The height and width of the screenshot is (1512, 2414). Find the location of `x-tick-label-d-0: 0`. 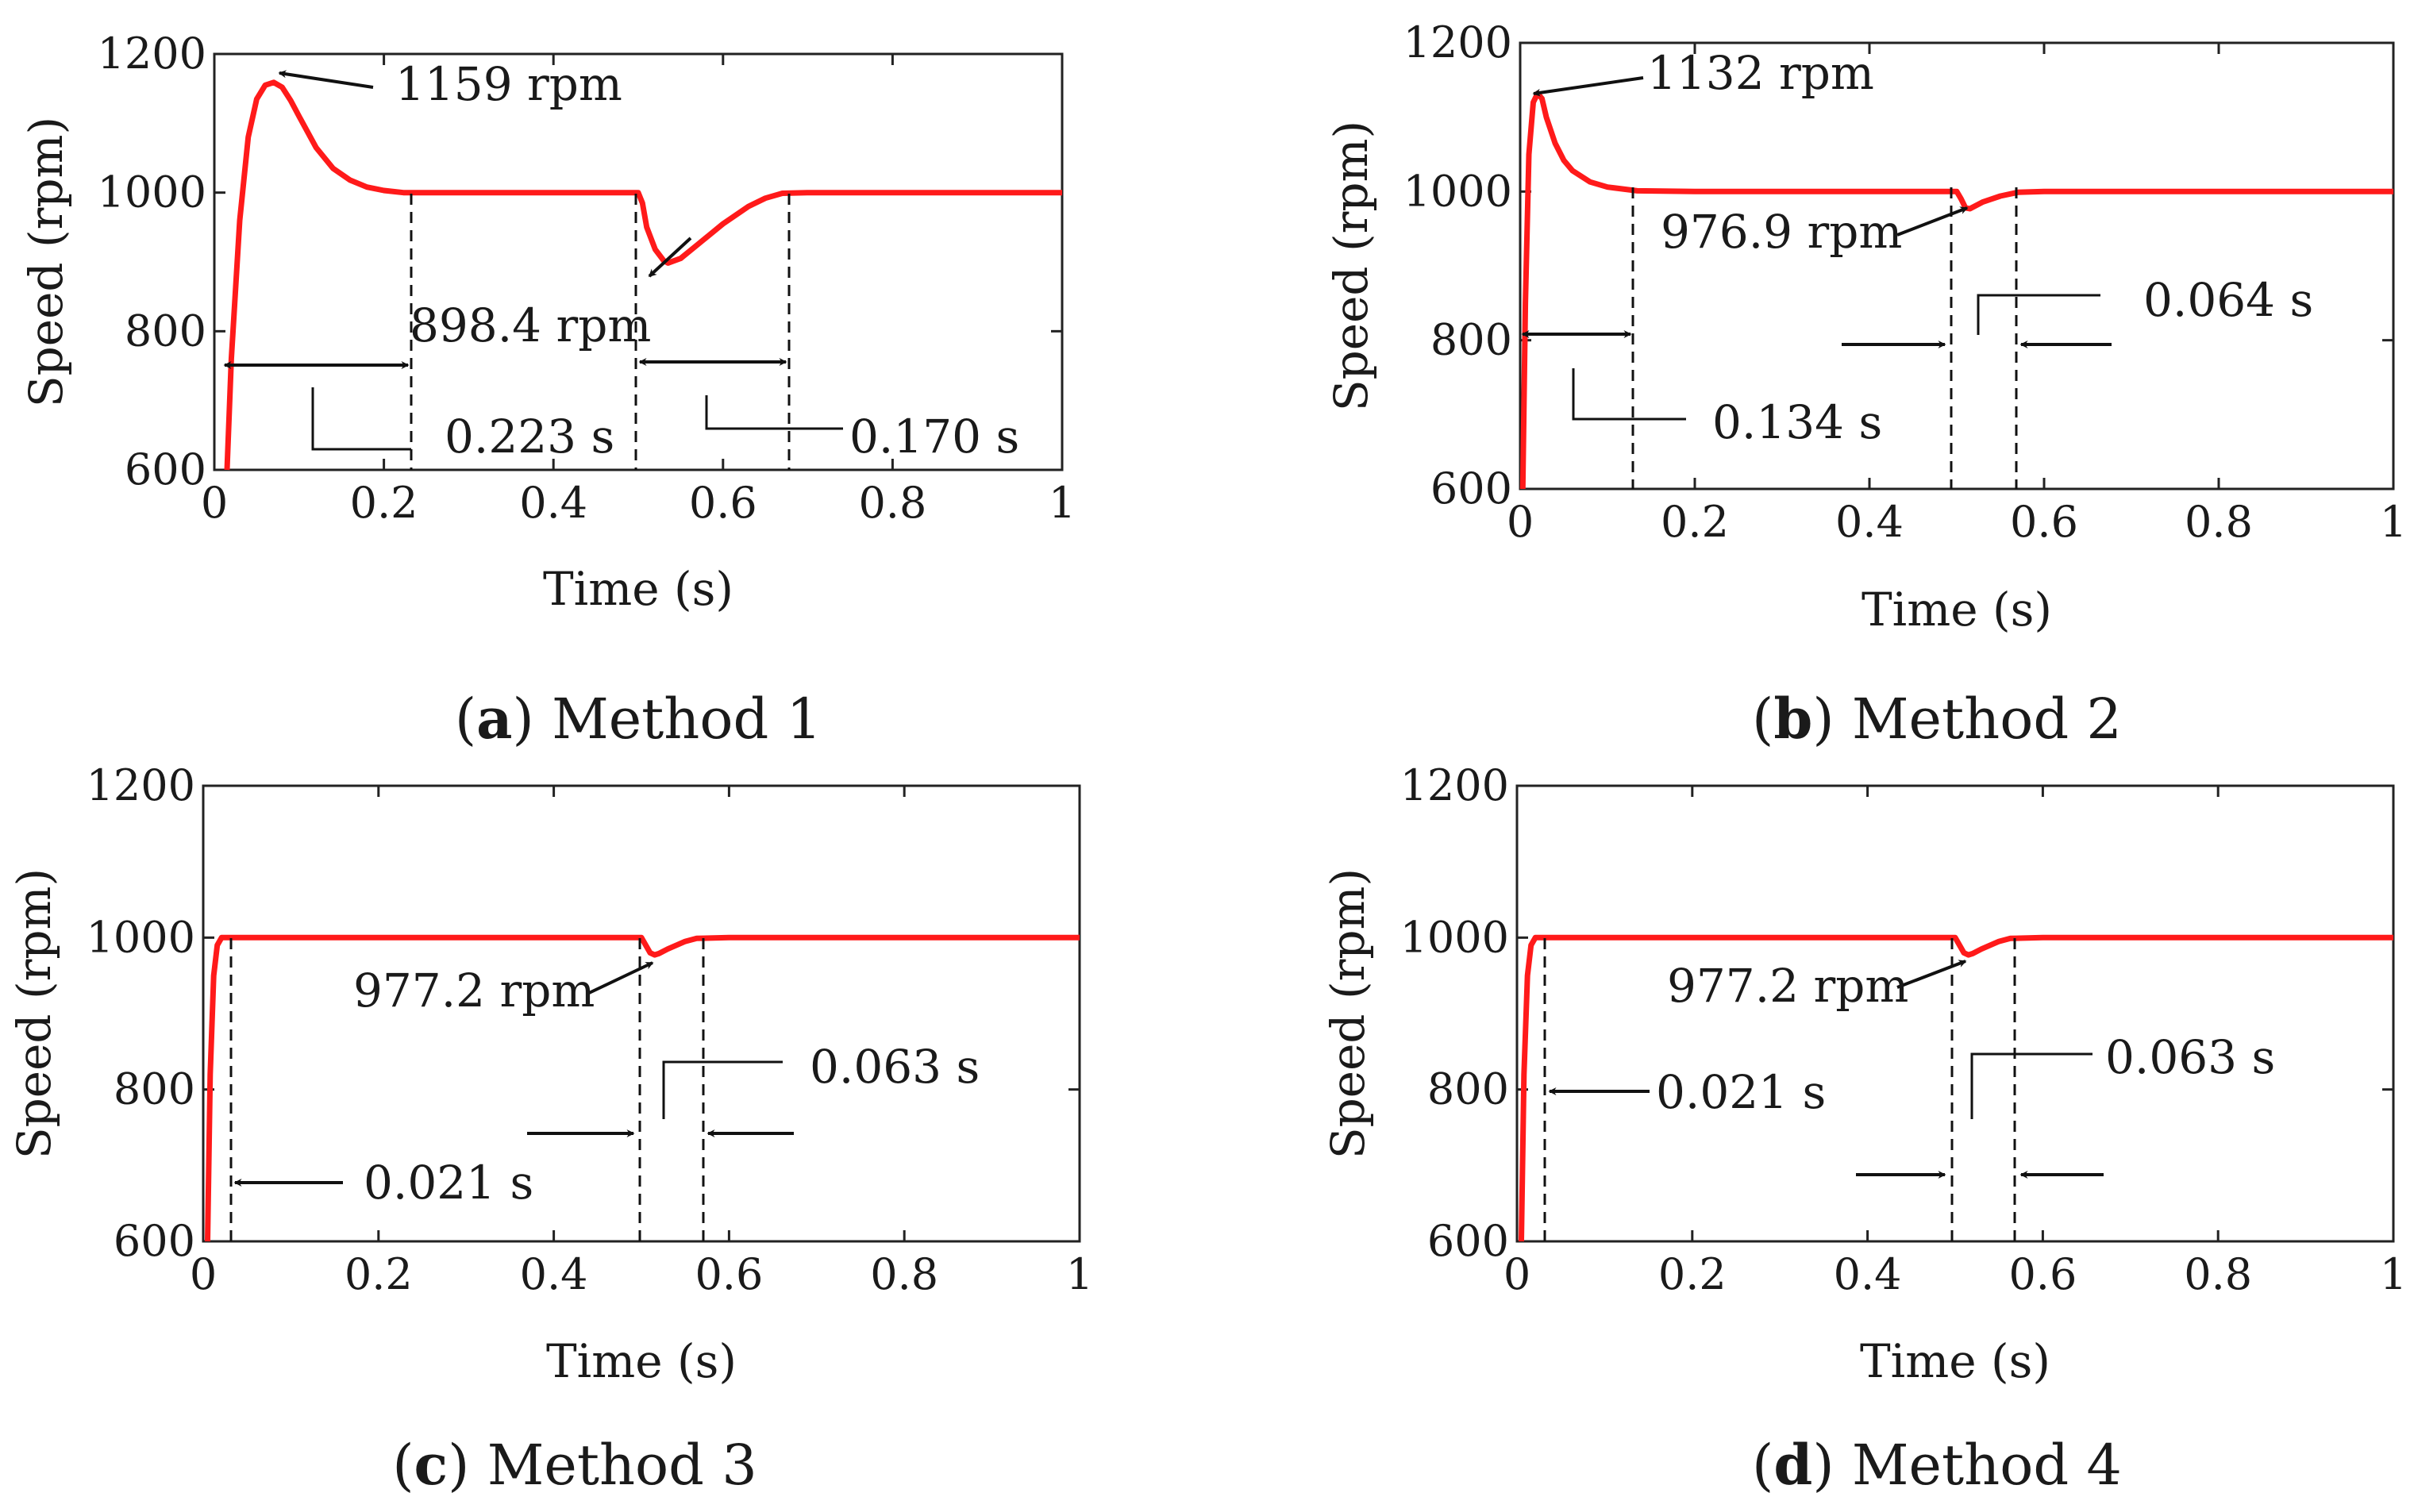

x-tick-label-d-0: 0 is located at coordinates (1516, 1274).